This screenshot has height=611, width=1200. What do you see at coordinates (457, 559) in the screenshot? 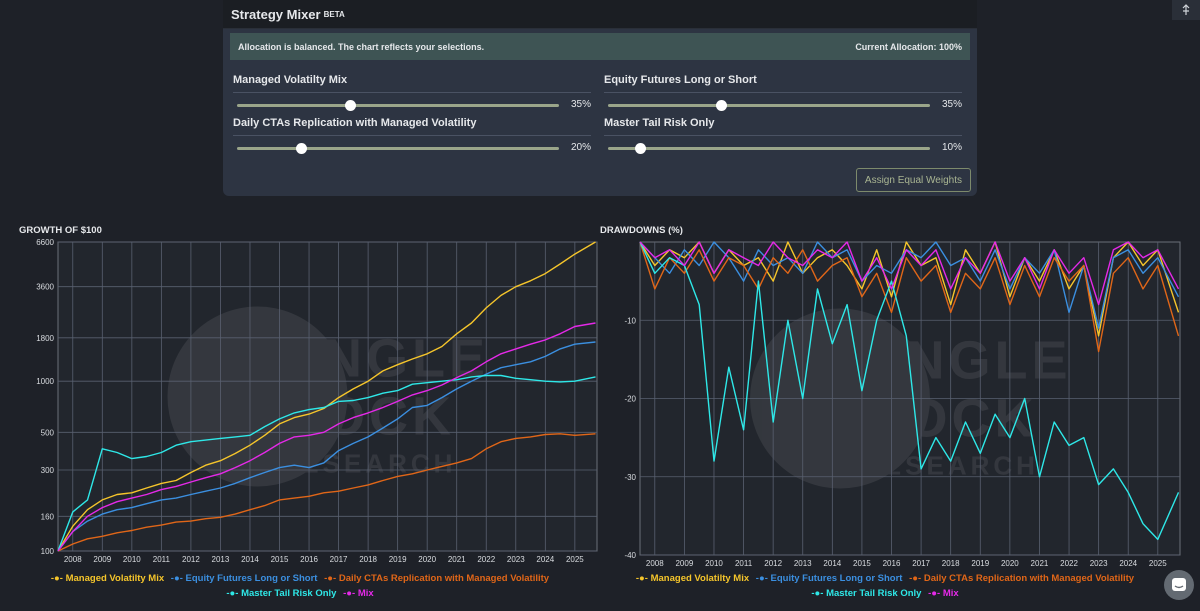
I see `x-tick-label: 2021` at bounding box center [457, 559].